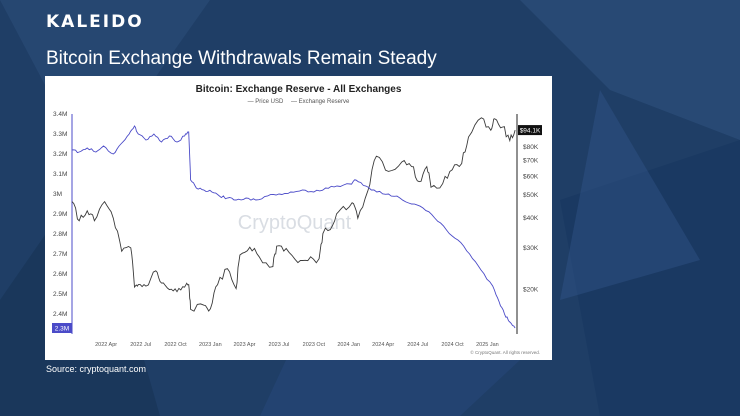 The image size is (740, 416). Describe the element at coordinates (452, 345) in the screenshot. I see `x-tick-label: 2024 Oct` at that location.